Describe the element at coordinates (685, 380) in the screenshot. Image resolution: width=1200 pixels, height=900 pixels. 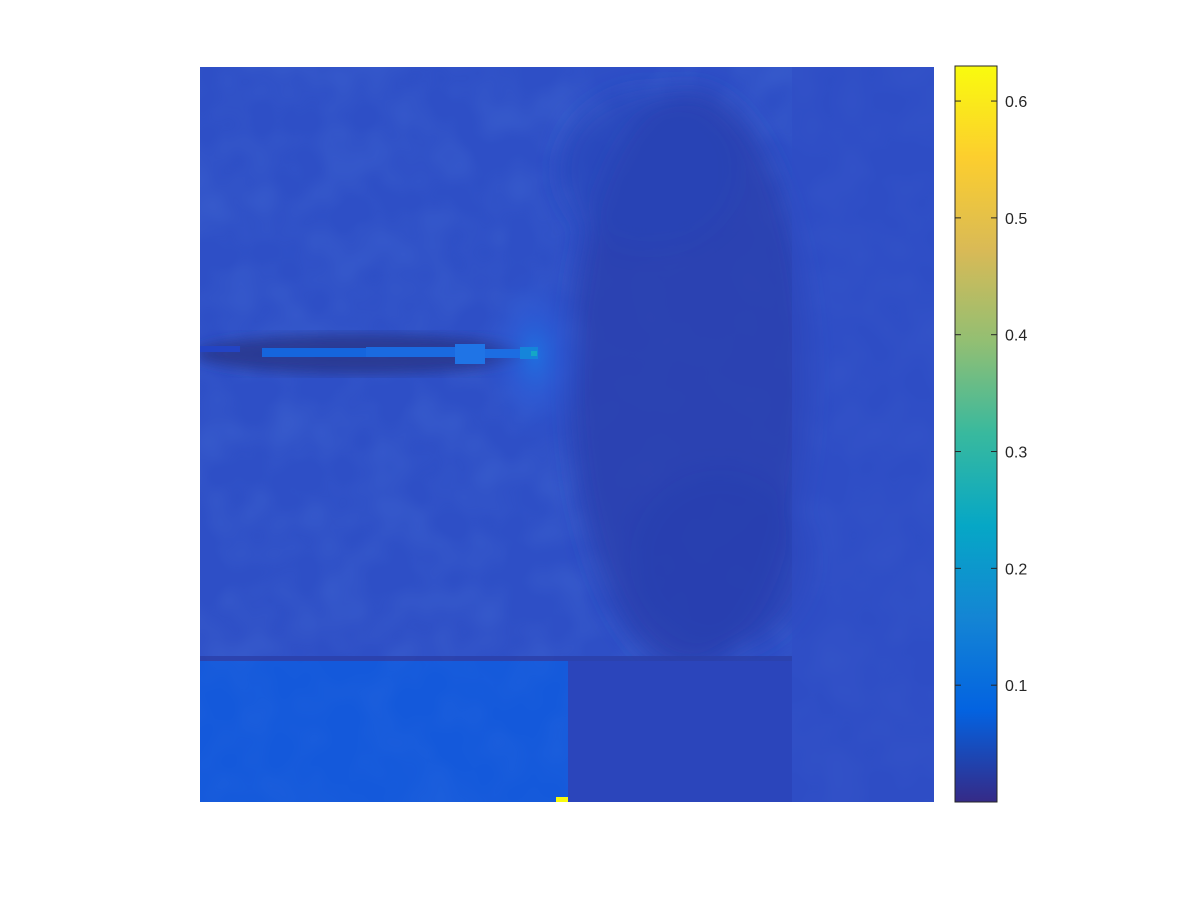
I see `heatmap-region-dark` at that location.